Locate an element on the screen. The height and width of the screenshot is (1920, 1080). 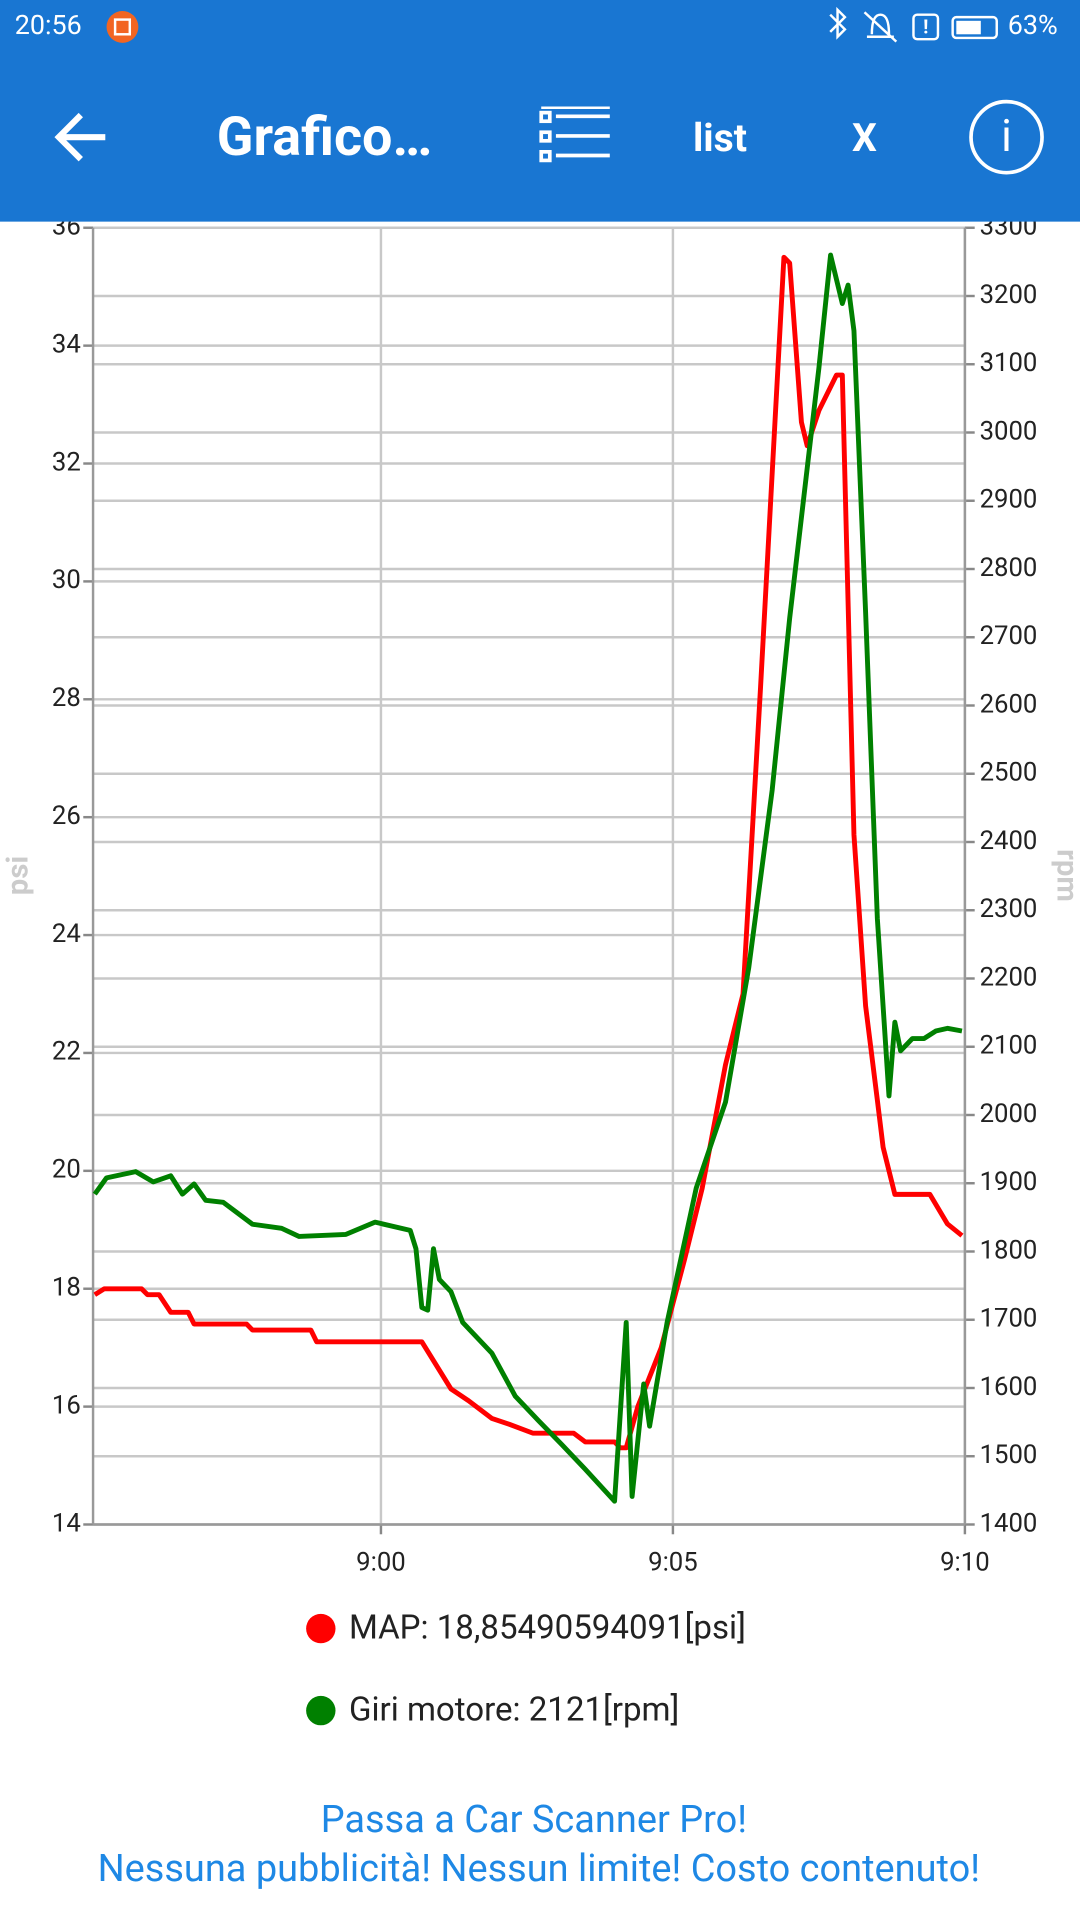
battery-level is located at coordinates (968, 27).